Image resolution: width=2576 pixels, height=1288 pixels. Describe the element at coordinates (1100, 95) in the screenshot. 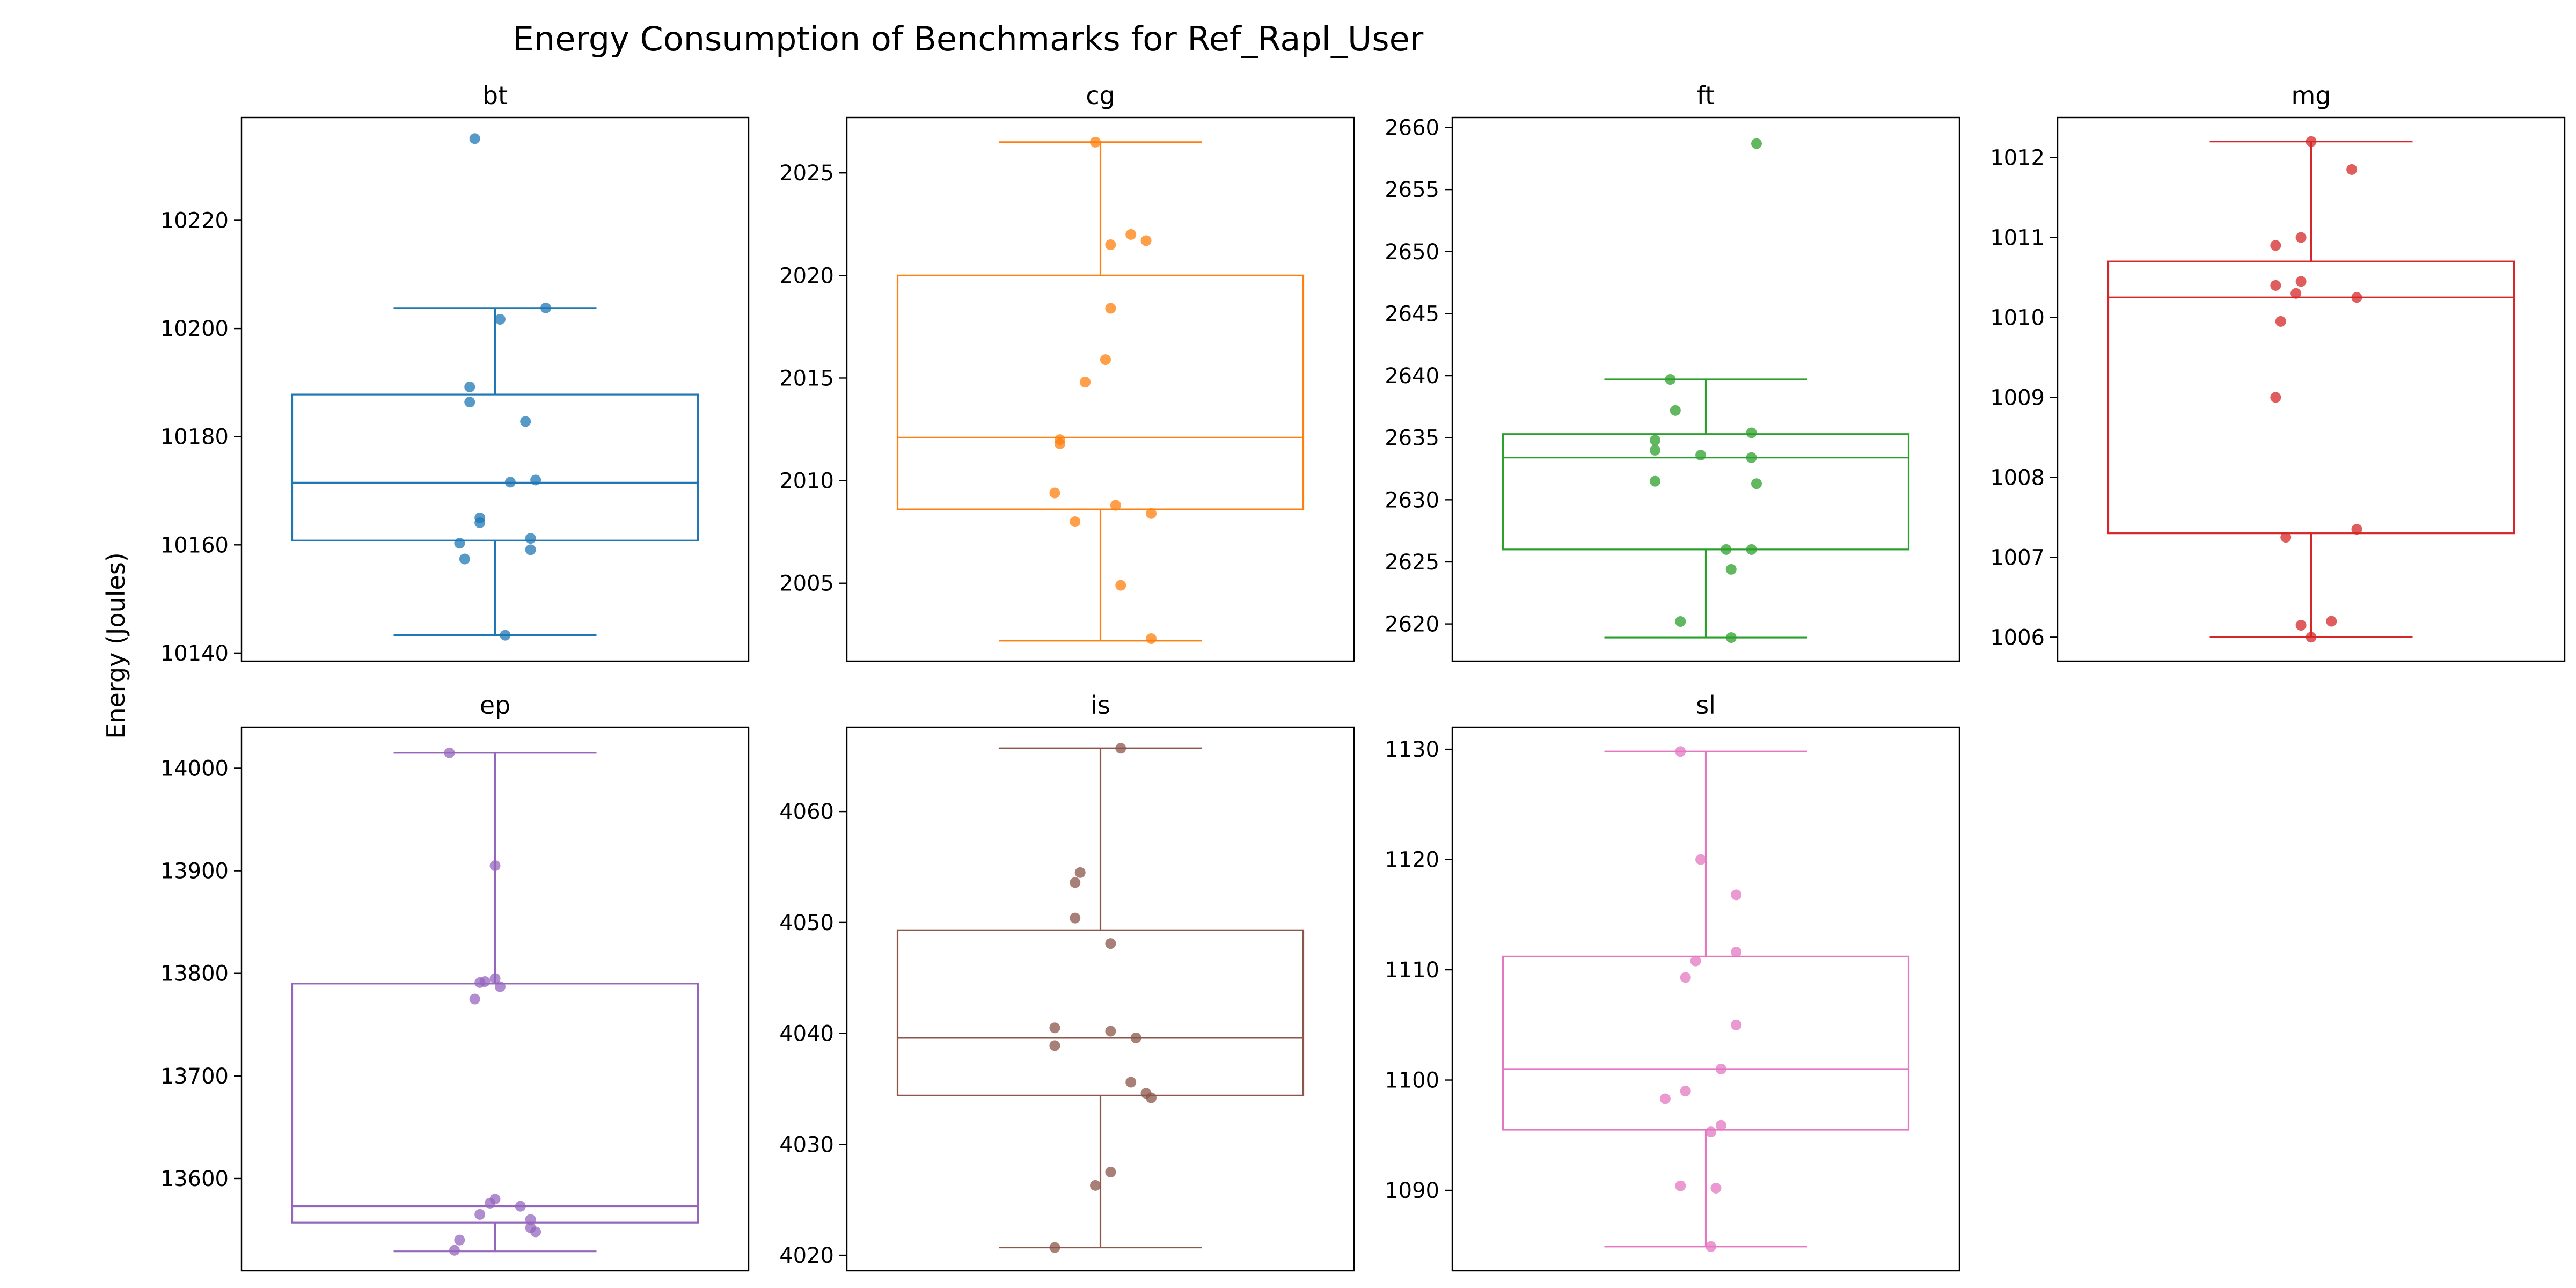

I see `subplot-title: cg` at that location.